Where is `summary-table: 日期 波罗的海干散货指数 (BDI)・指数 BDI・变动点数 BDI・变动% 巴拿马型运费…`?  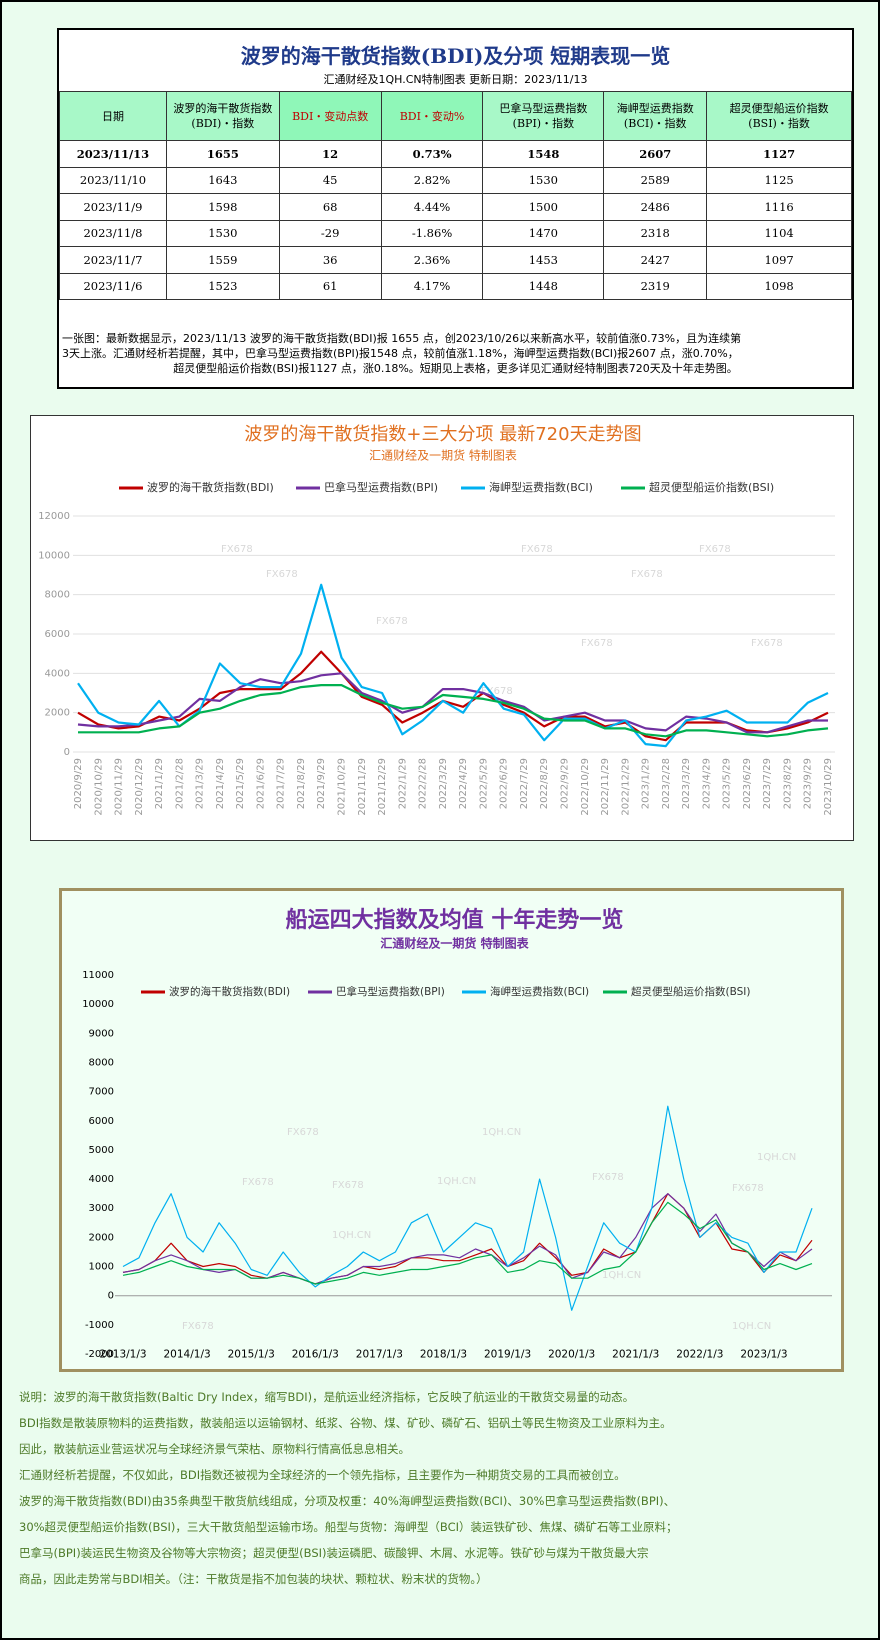 summary-table: 日期 波罗的海干散货指数 (BDI)・指数 BDI・变动点数 BDI・变动% 巴拿马型运费… is located at coordinates (455, 195).